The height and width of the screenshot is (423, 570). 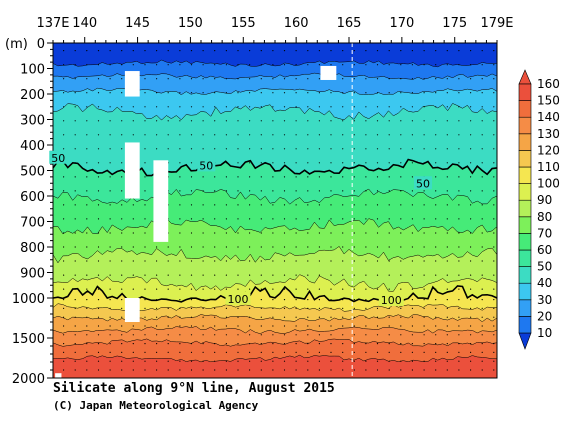 I want to click on missing-data-box, so click(x=132, y=84).